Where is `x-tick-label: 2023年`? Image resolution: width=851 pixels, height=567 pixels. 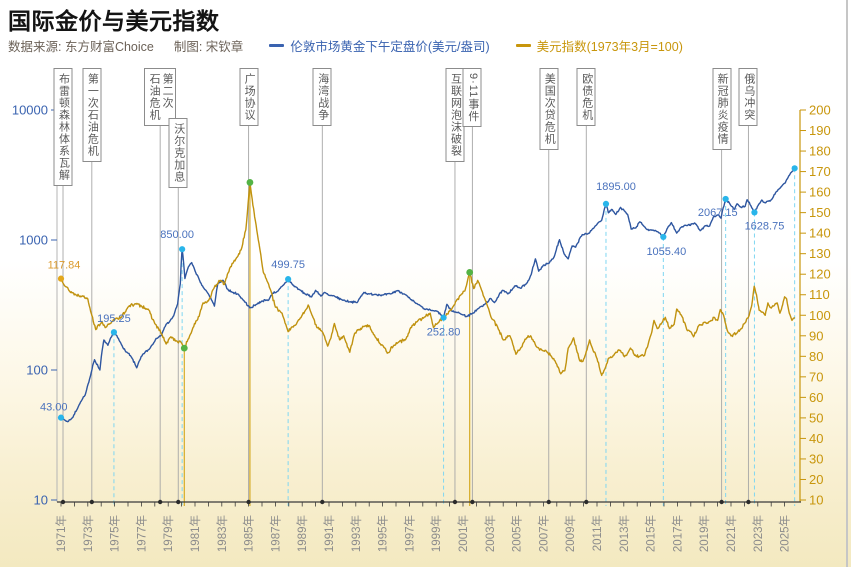
x-tick-label: 2023年 is located at coordinates (758, 533).